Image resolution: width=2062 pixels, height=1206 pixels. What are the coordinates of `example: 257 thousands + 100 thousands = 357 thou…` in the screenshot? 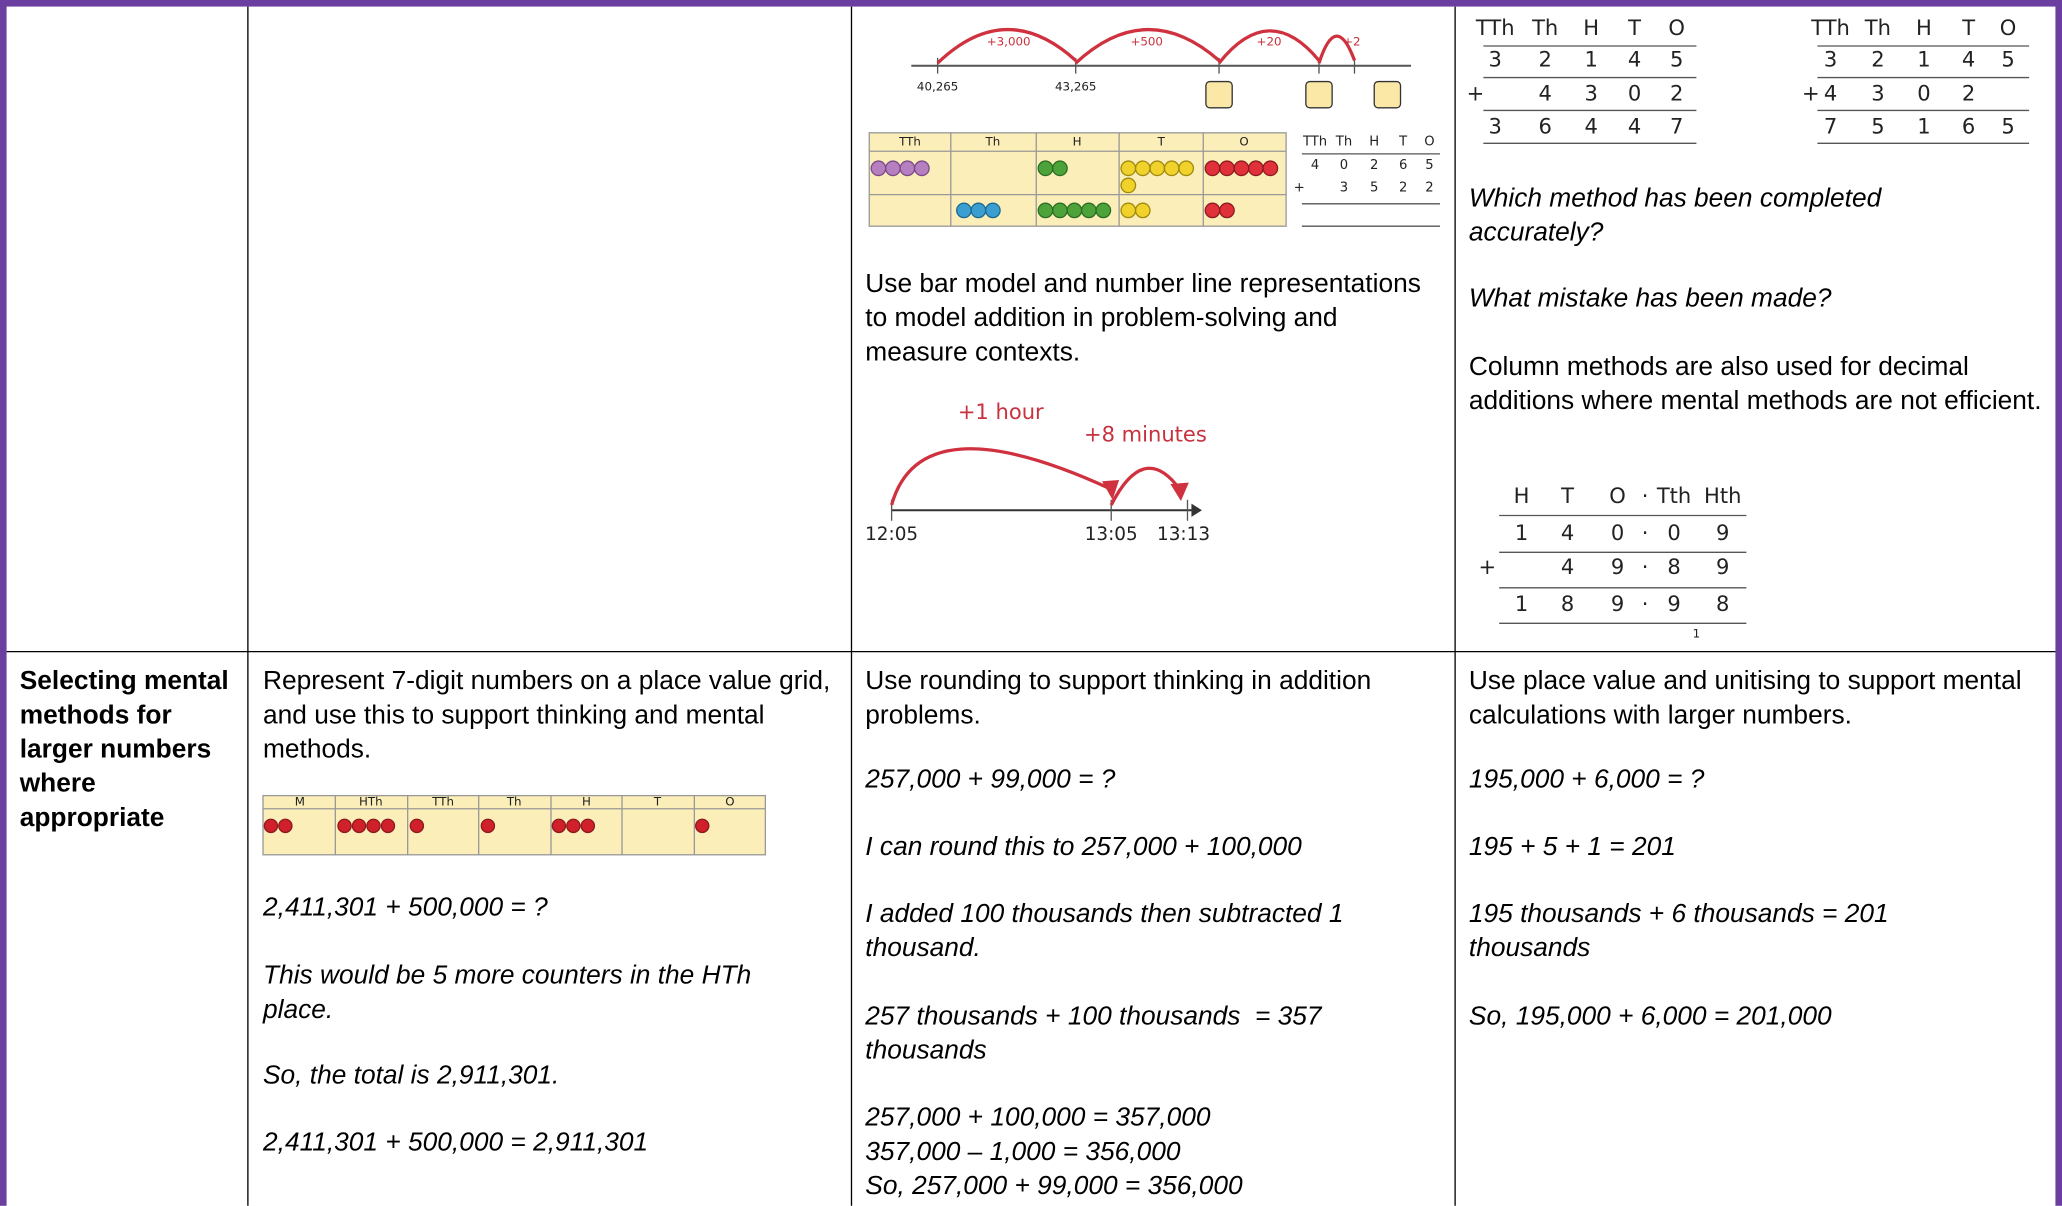 It's located at (1097, 1034).